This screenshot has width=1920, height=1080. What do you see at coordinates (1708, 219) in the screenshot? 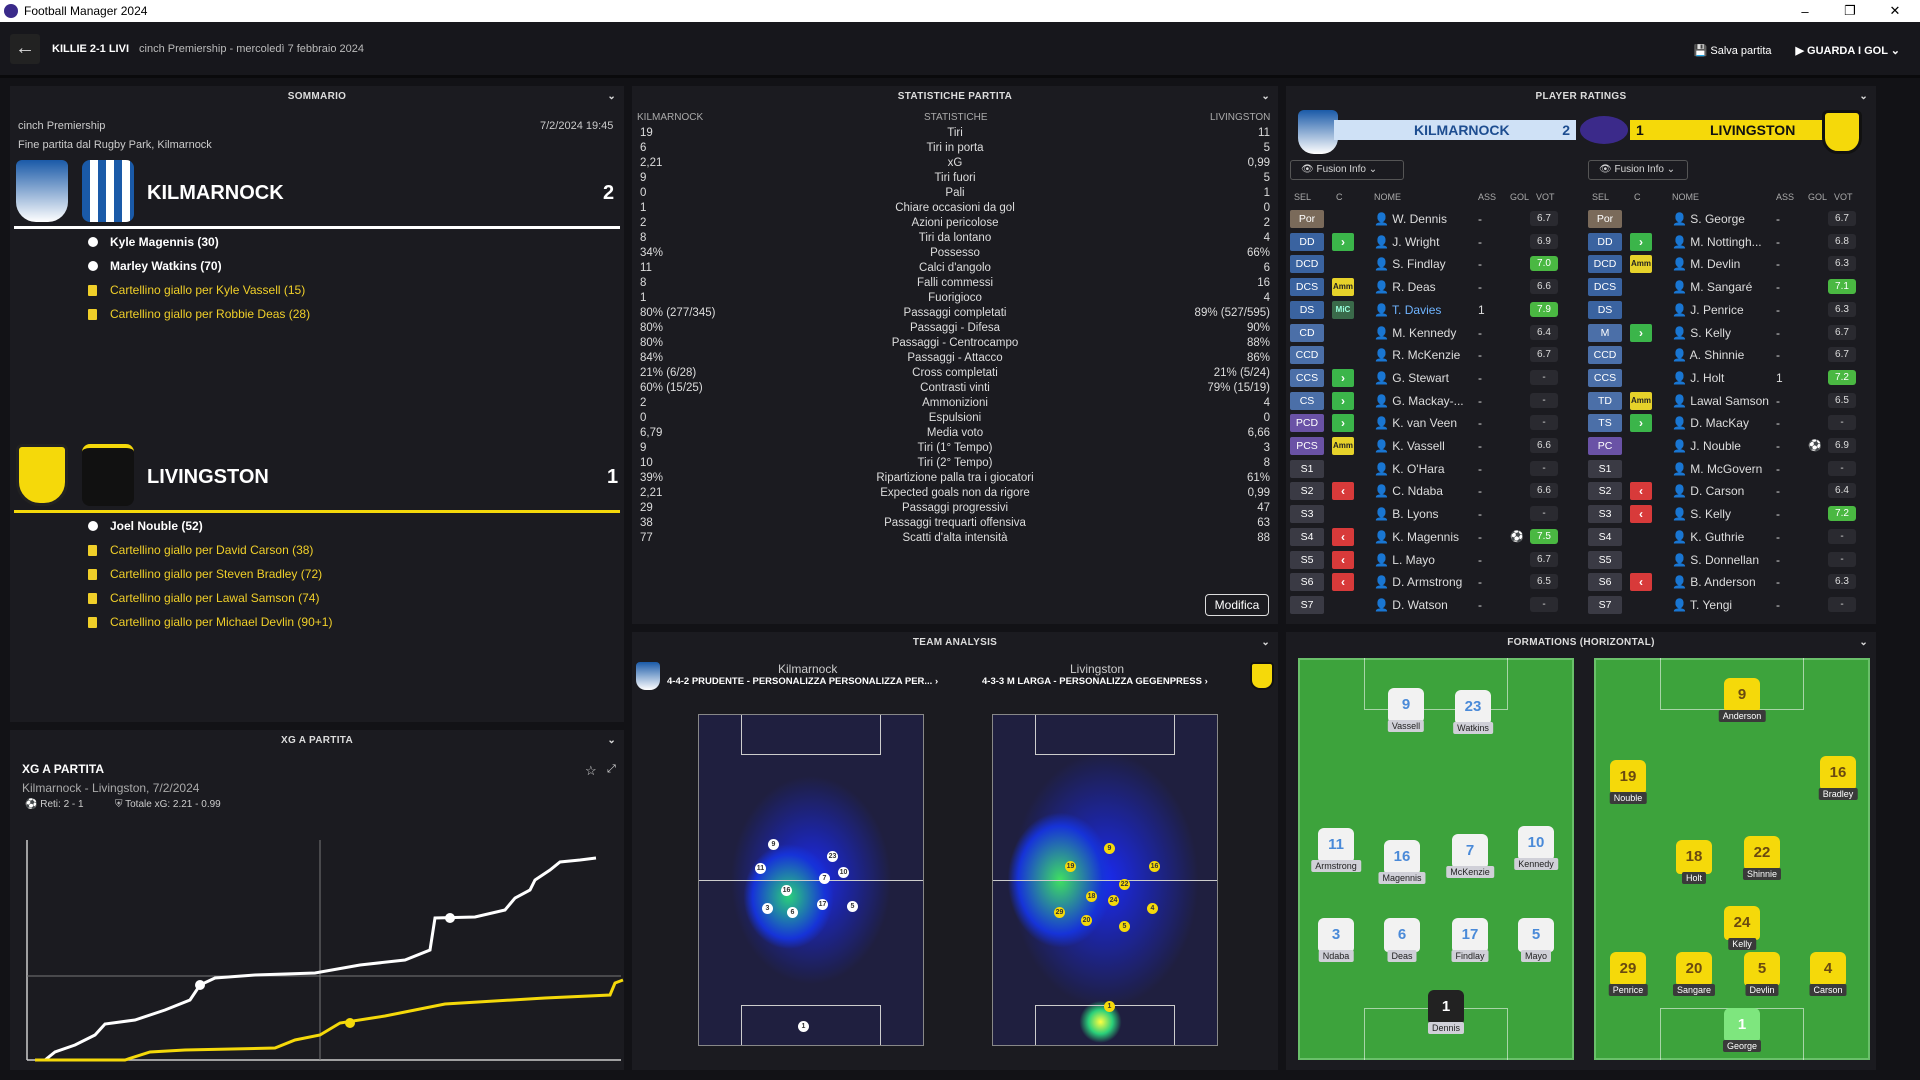
I see `player-name: 👤 S. George` at bounding box center [1708, 219].